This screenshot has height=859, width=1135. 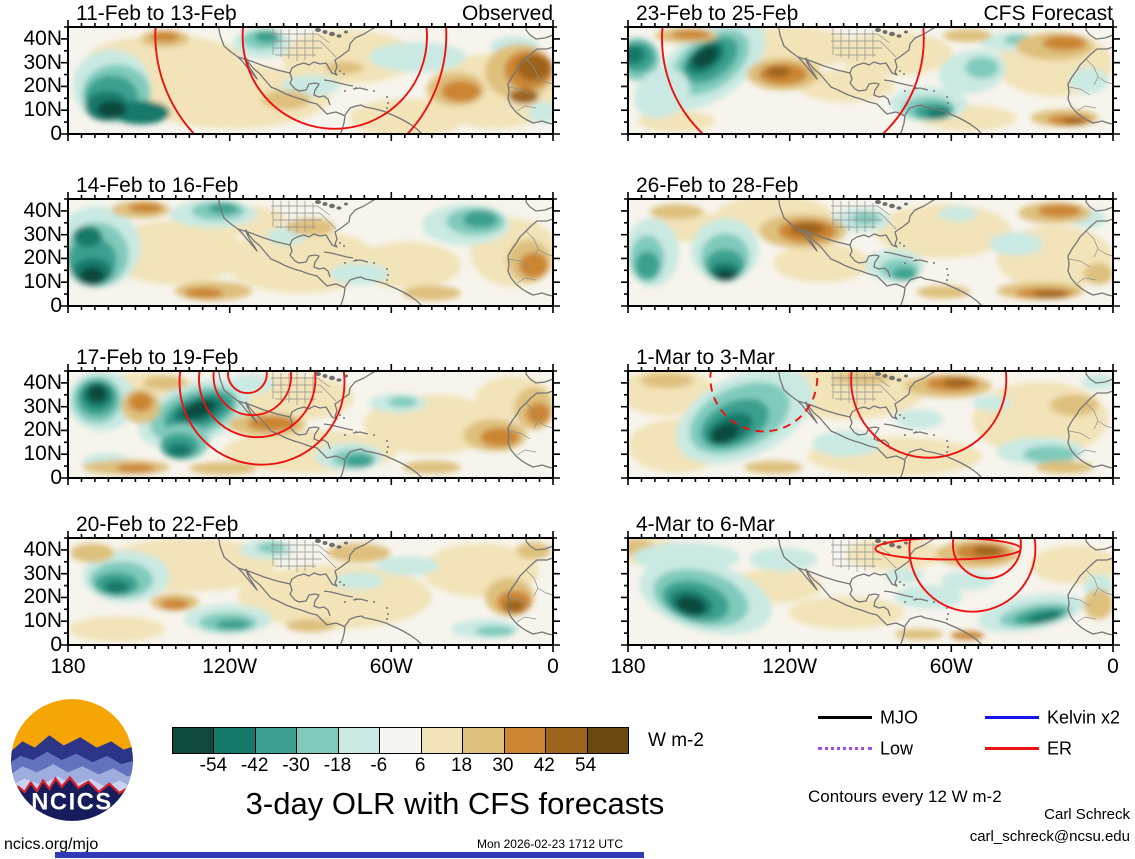 What do you see at coordinates (1012, 748) in the screenshot?
I see `legend-line-er` at bounding box center [1012, 748].